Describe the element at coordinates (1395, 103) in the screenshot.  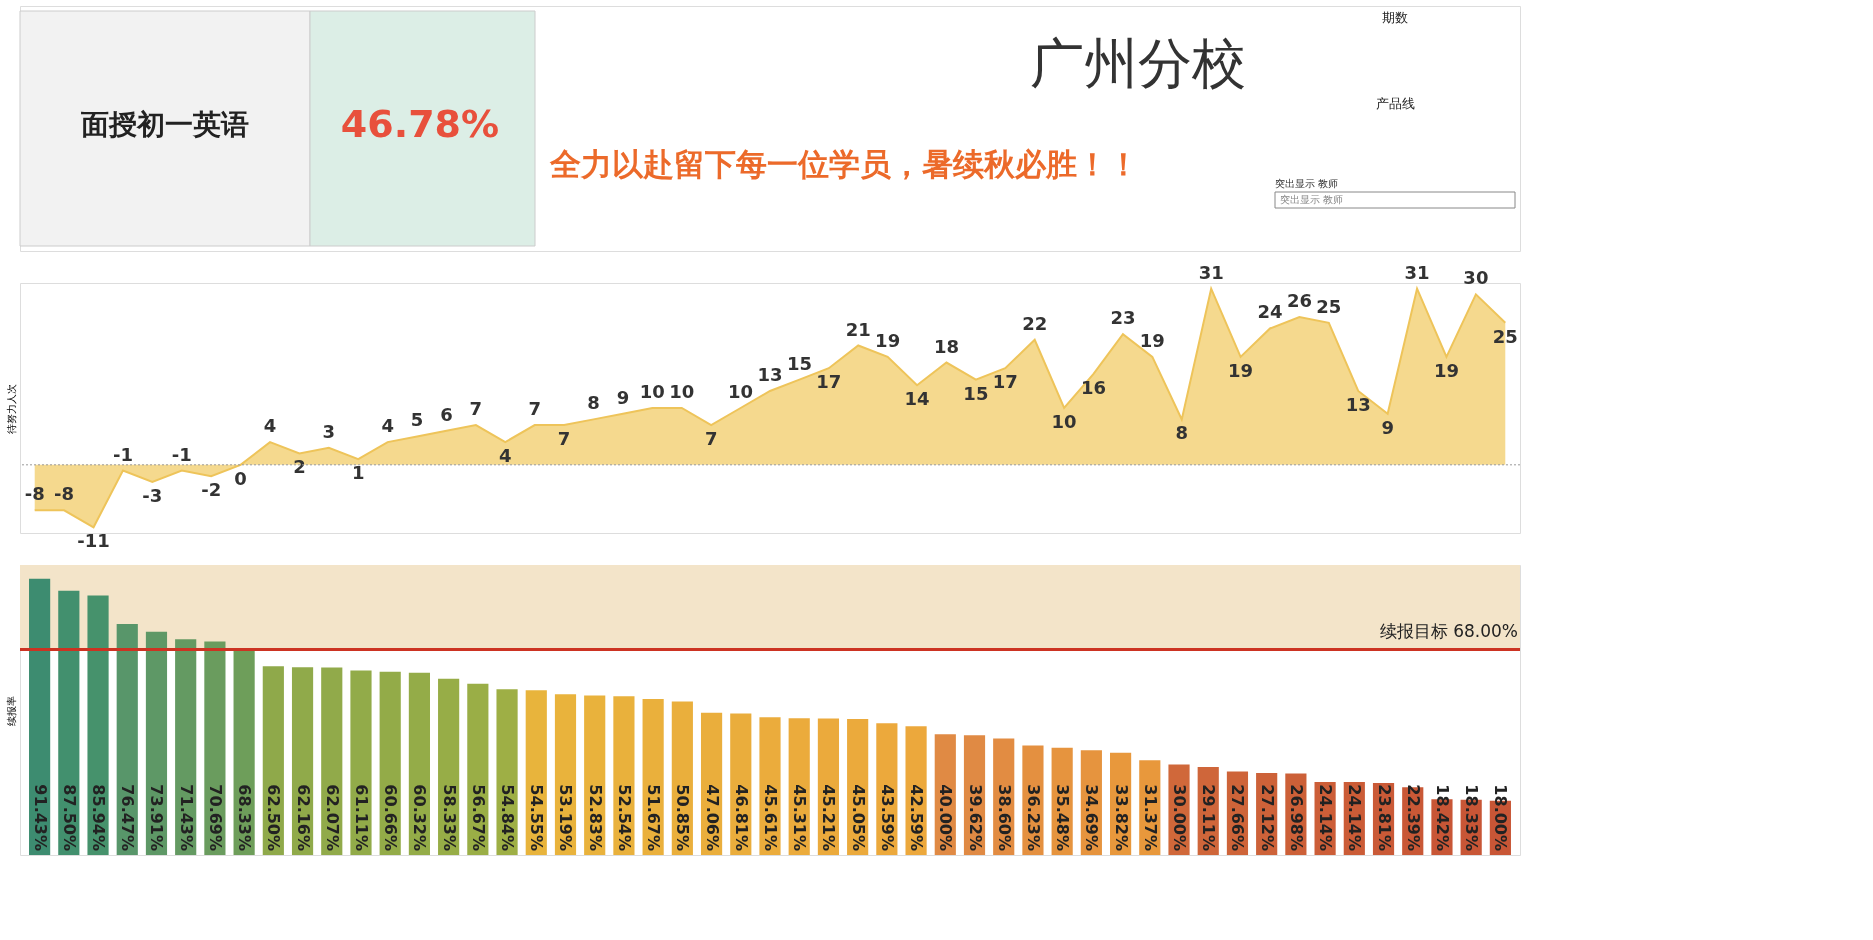
I see `text: 产品线` at that location.